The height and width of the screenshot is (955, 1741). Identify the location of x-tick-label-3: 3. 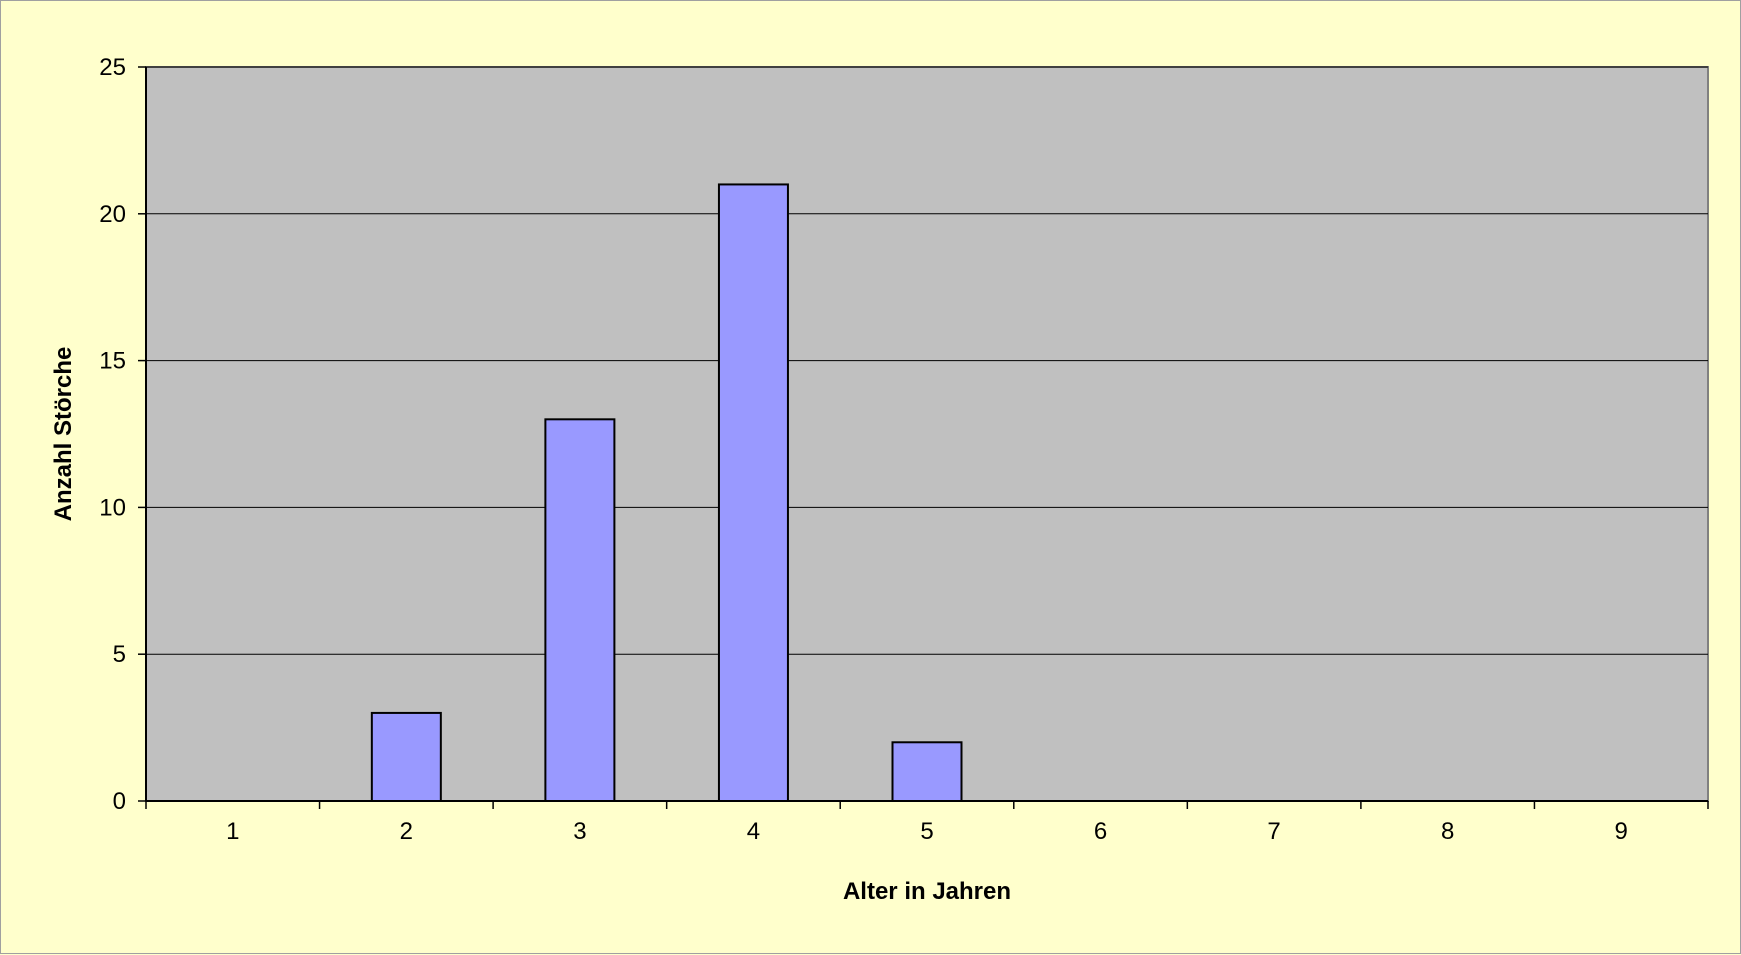
(579, 831).